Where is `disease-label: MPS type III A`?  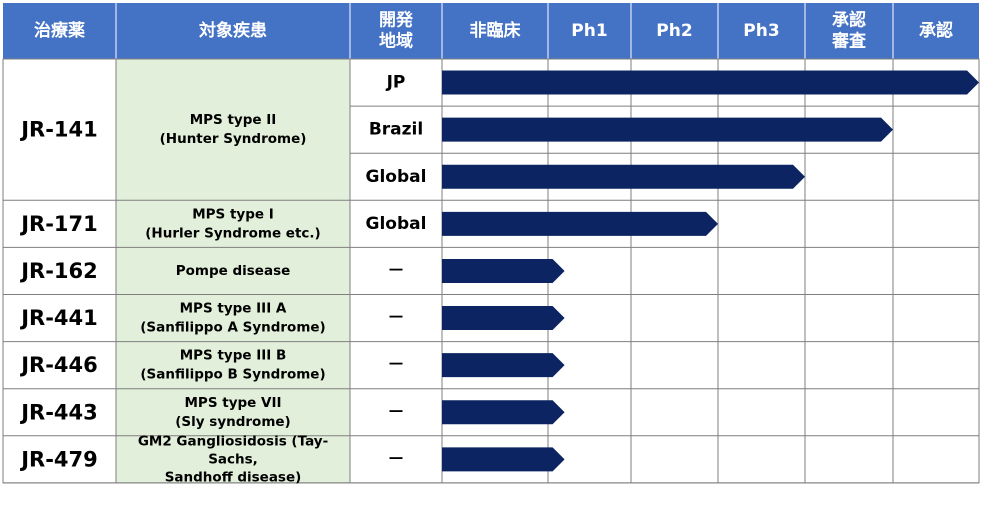 disease-label: MPS type III A is located at coordinates (233, 309).